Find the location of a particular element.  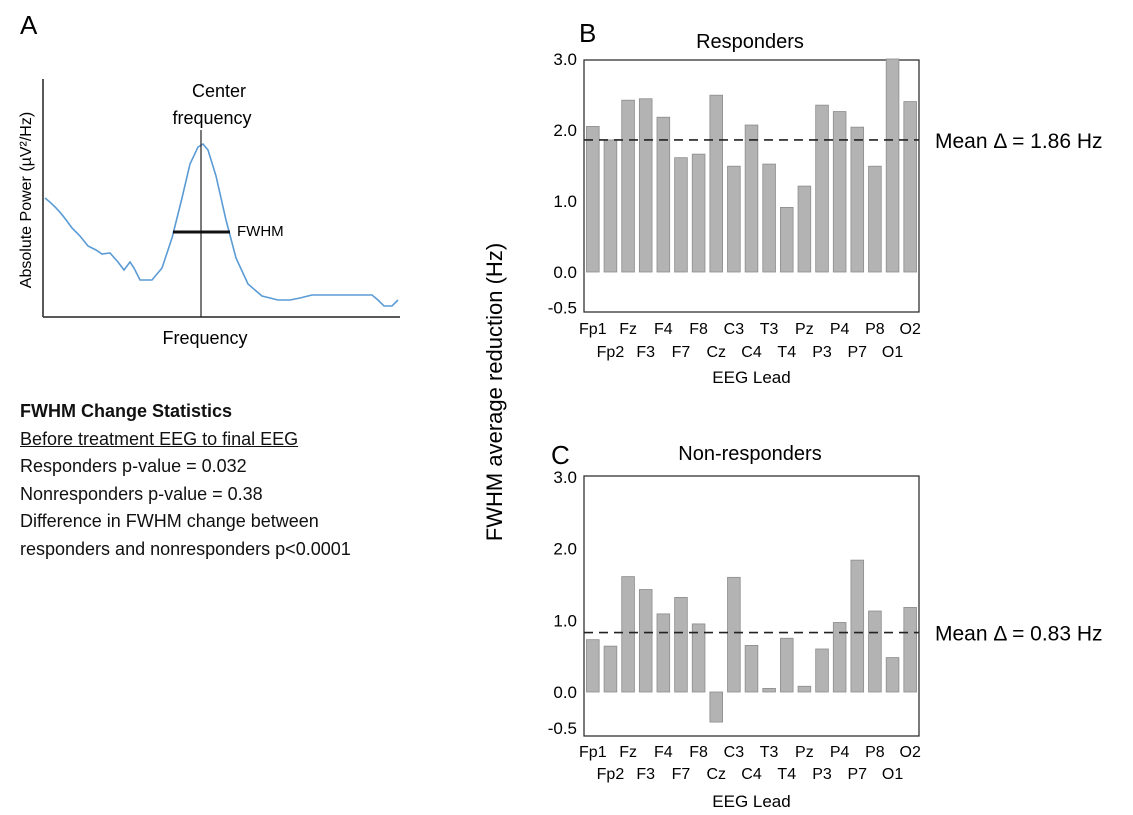

stats-line: responders and nonresponders p<0.0001 is located at coordinates (185, 548).